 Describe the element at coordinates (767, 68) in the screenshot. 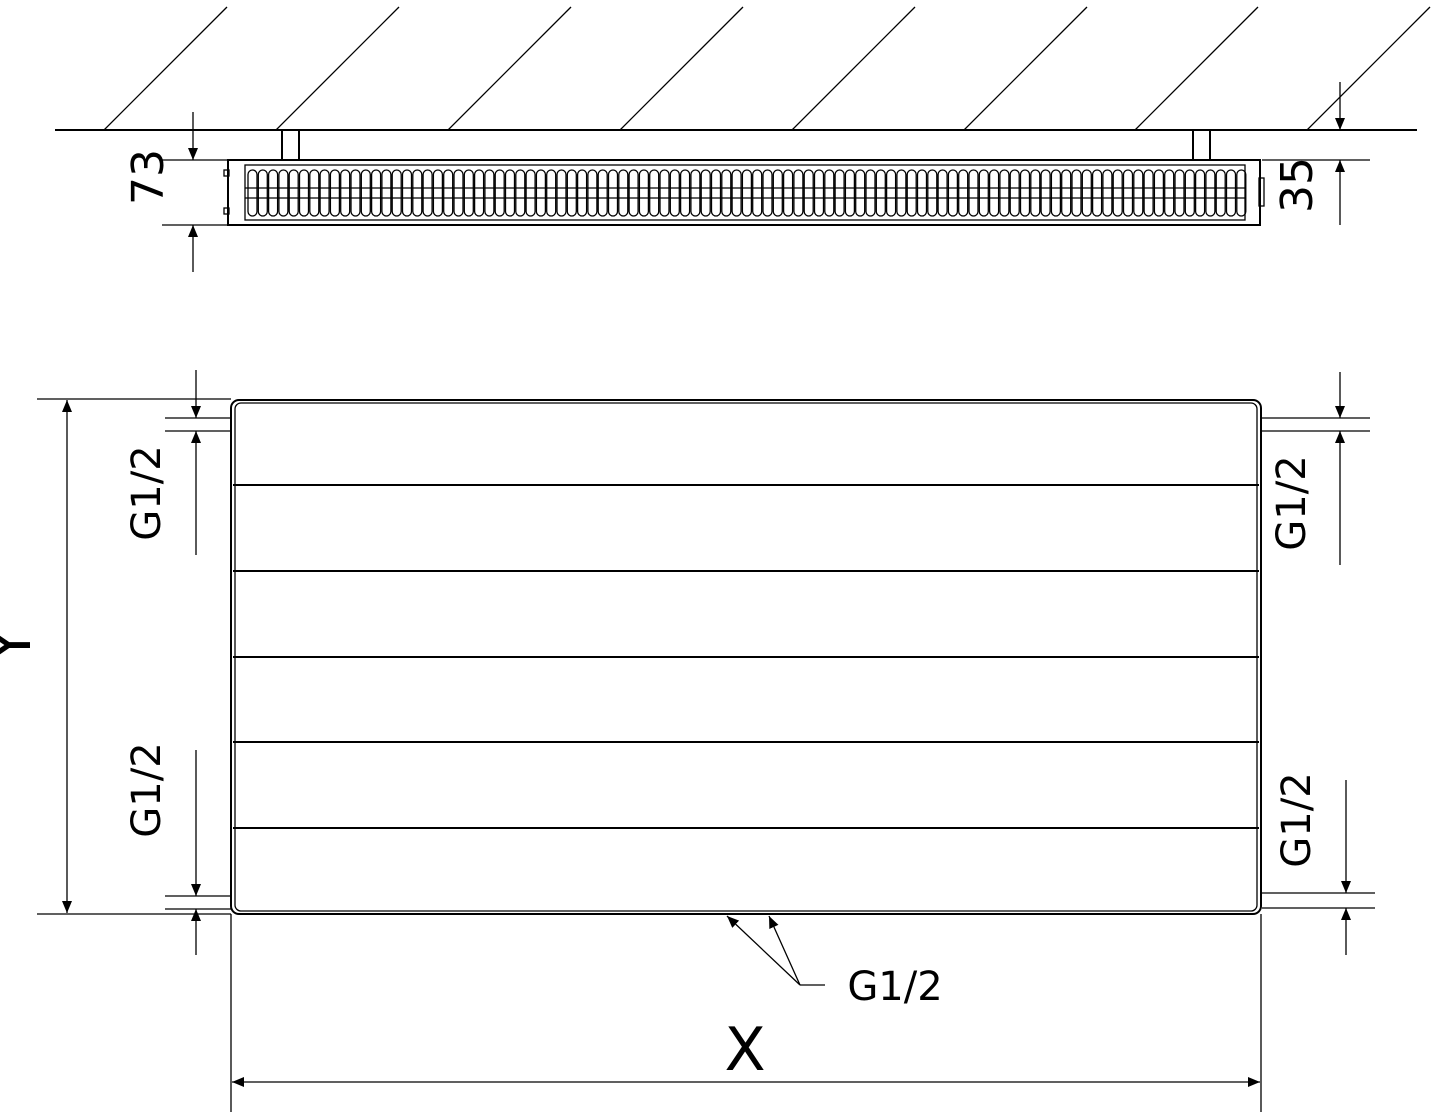

I see `wall-hatching` at that location.